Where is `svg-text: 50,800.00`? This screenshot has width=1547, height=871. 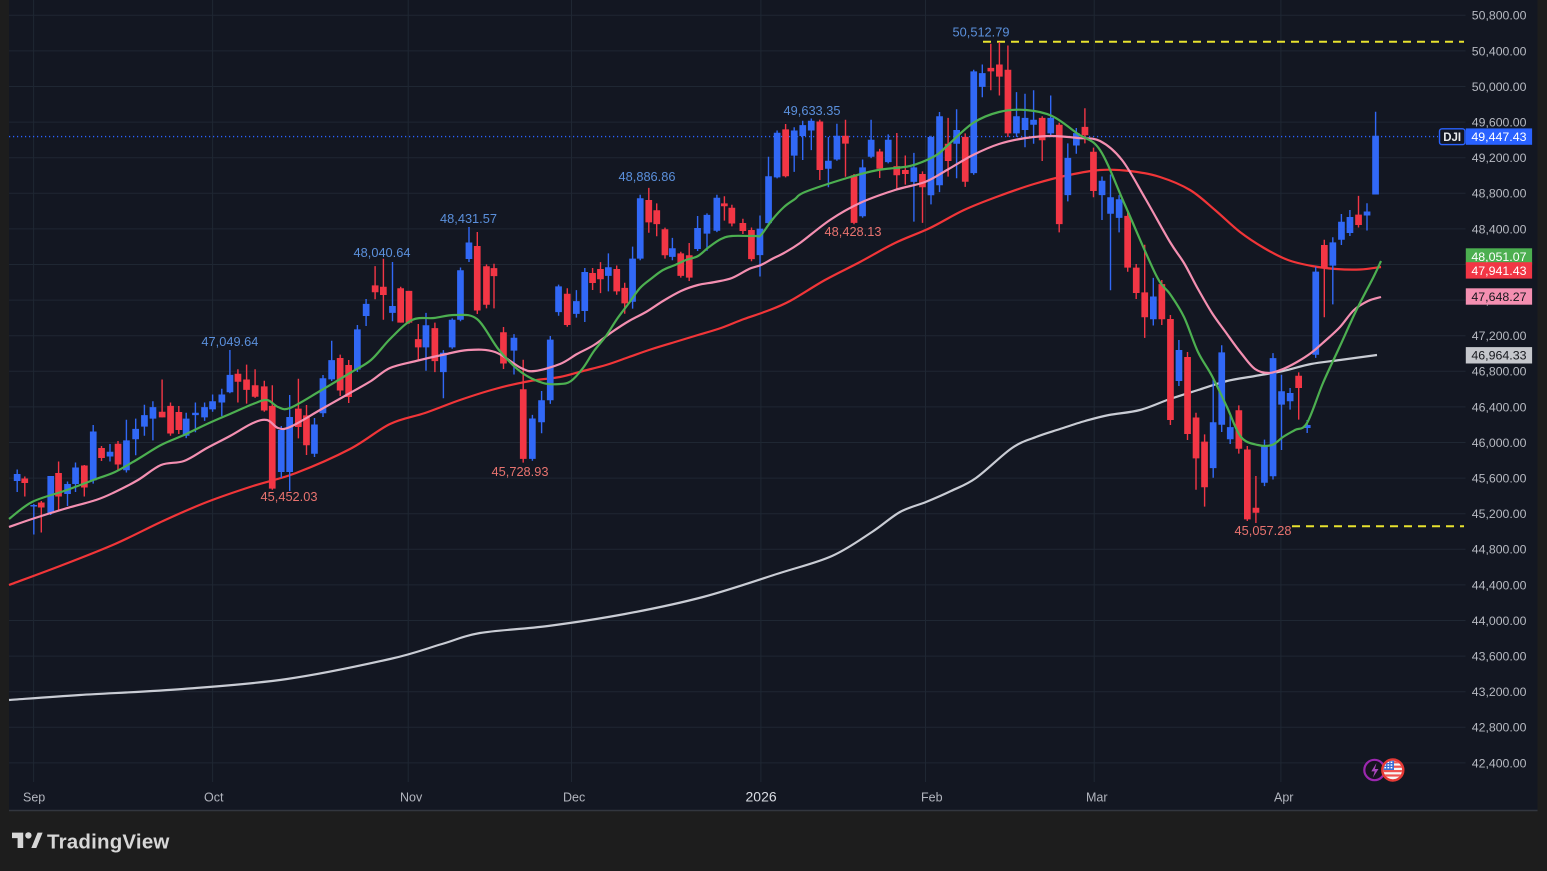 svg-text: 50,800.00 is located at coordinates (1499, 16).